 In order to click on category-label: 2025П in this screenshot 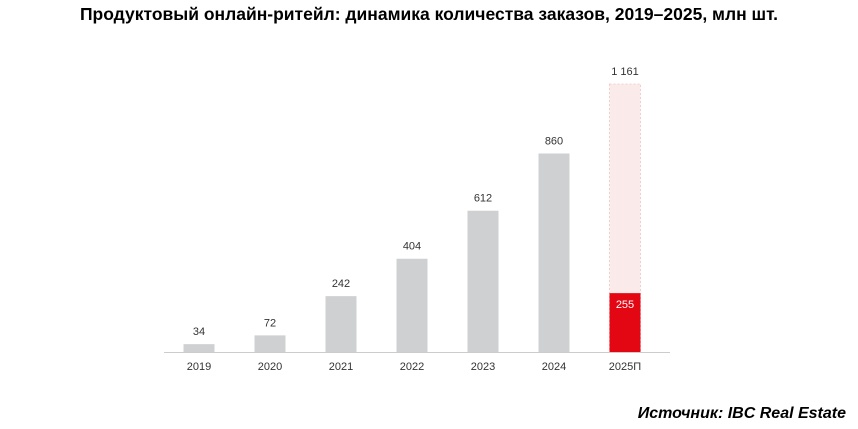, I will do `click(625, 367)`.